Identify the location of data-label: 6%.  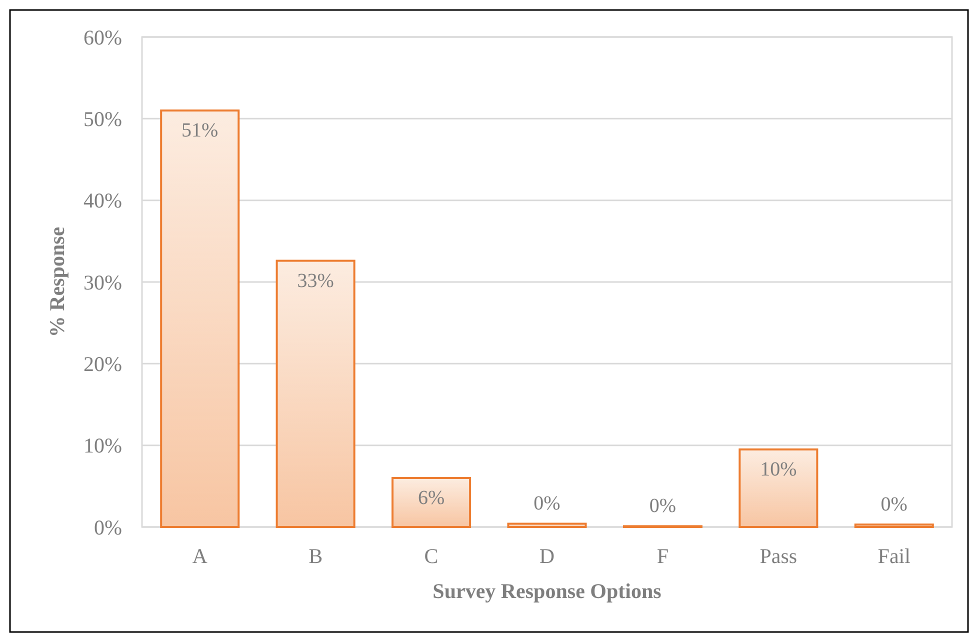
(431, 498).